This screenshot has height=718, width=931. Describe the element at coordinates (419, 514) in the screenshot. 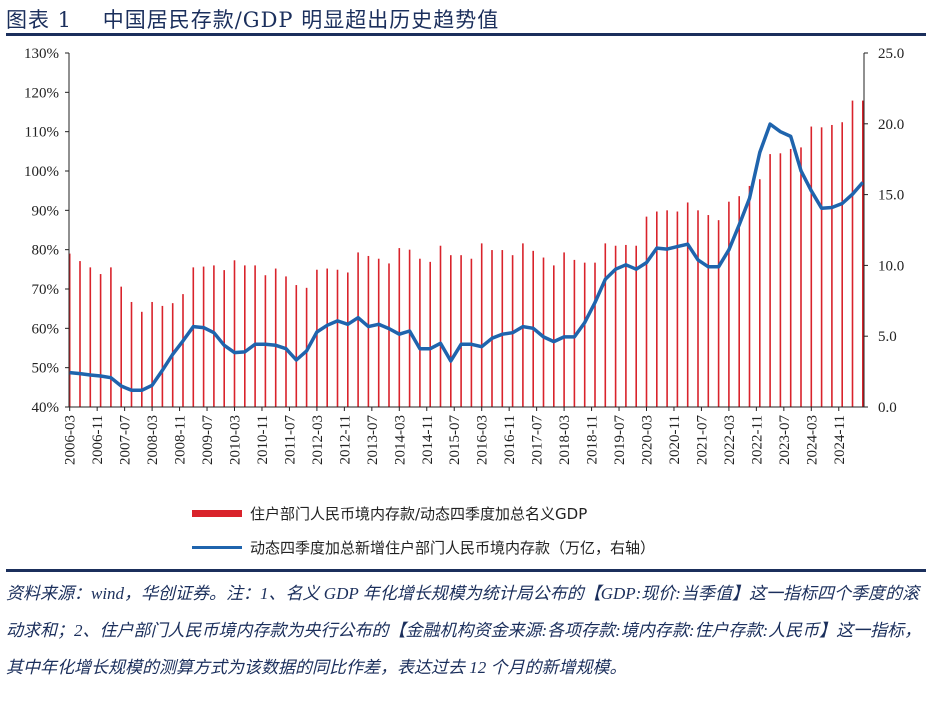

I see `legend-label-bars: 住户部门人民币境内存款/动态四季度加总名义GDP` at that location.